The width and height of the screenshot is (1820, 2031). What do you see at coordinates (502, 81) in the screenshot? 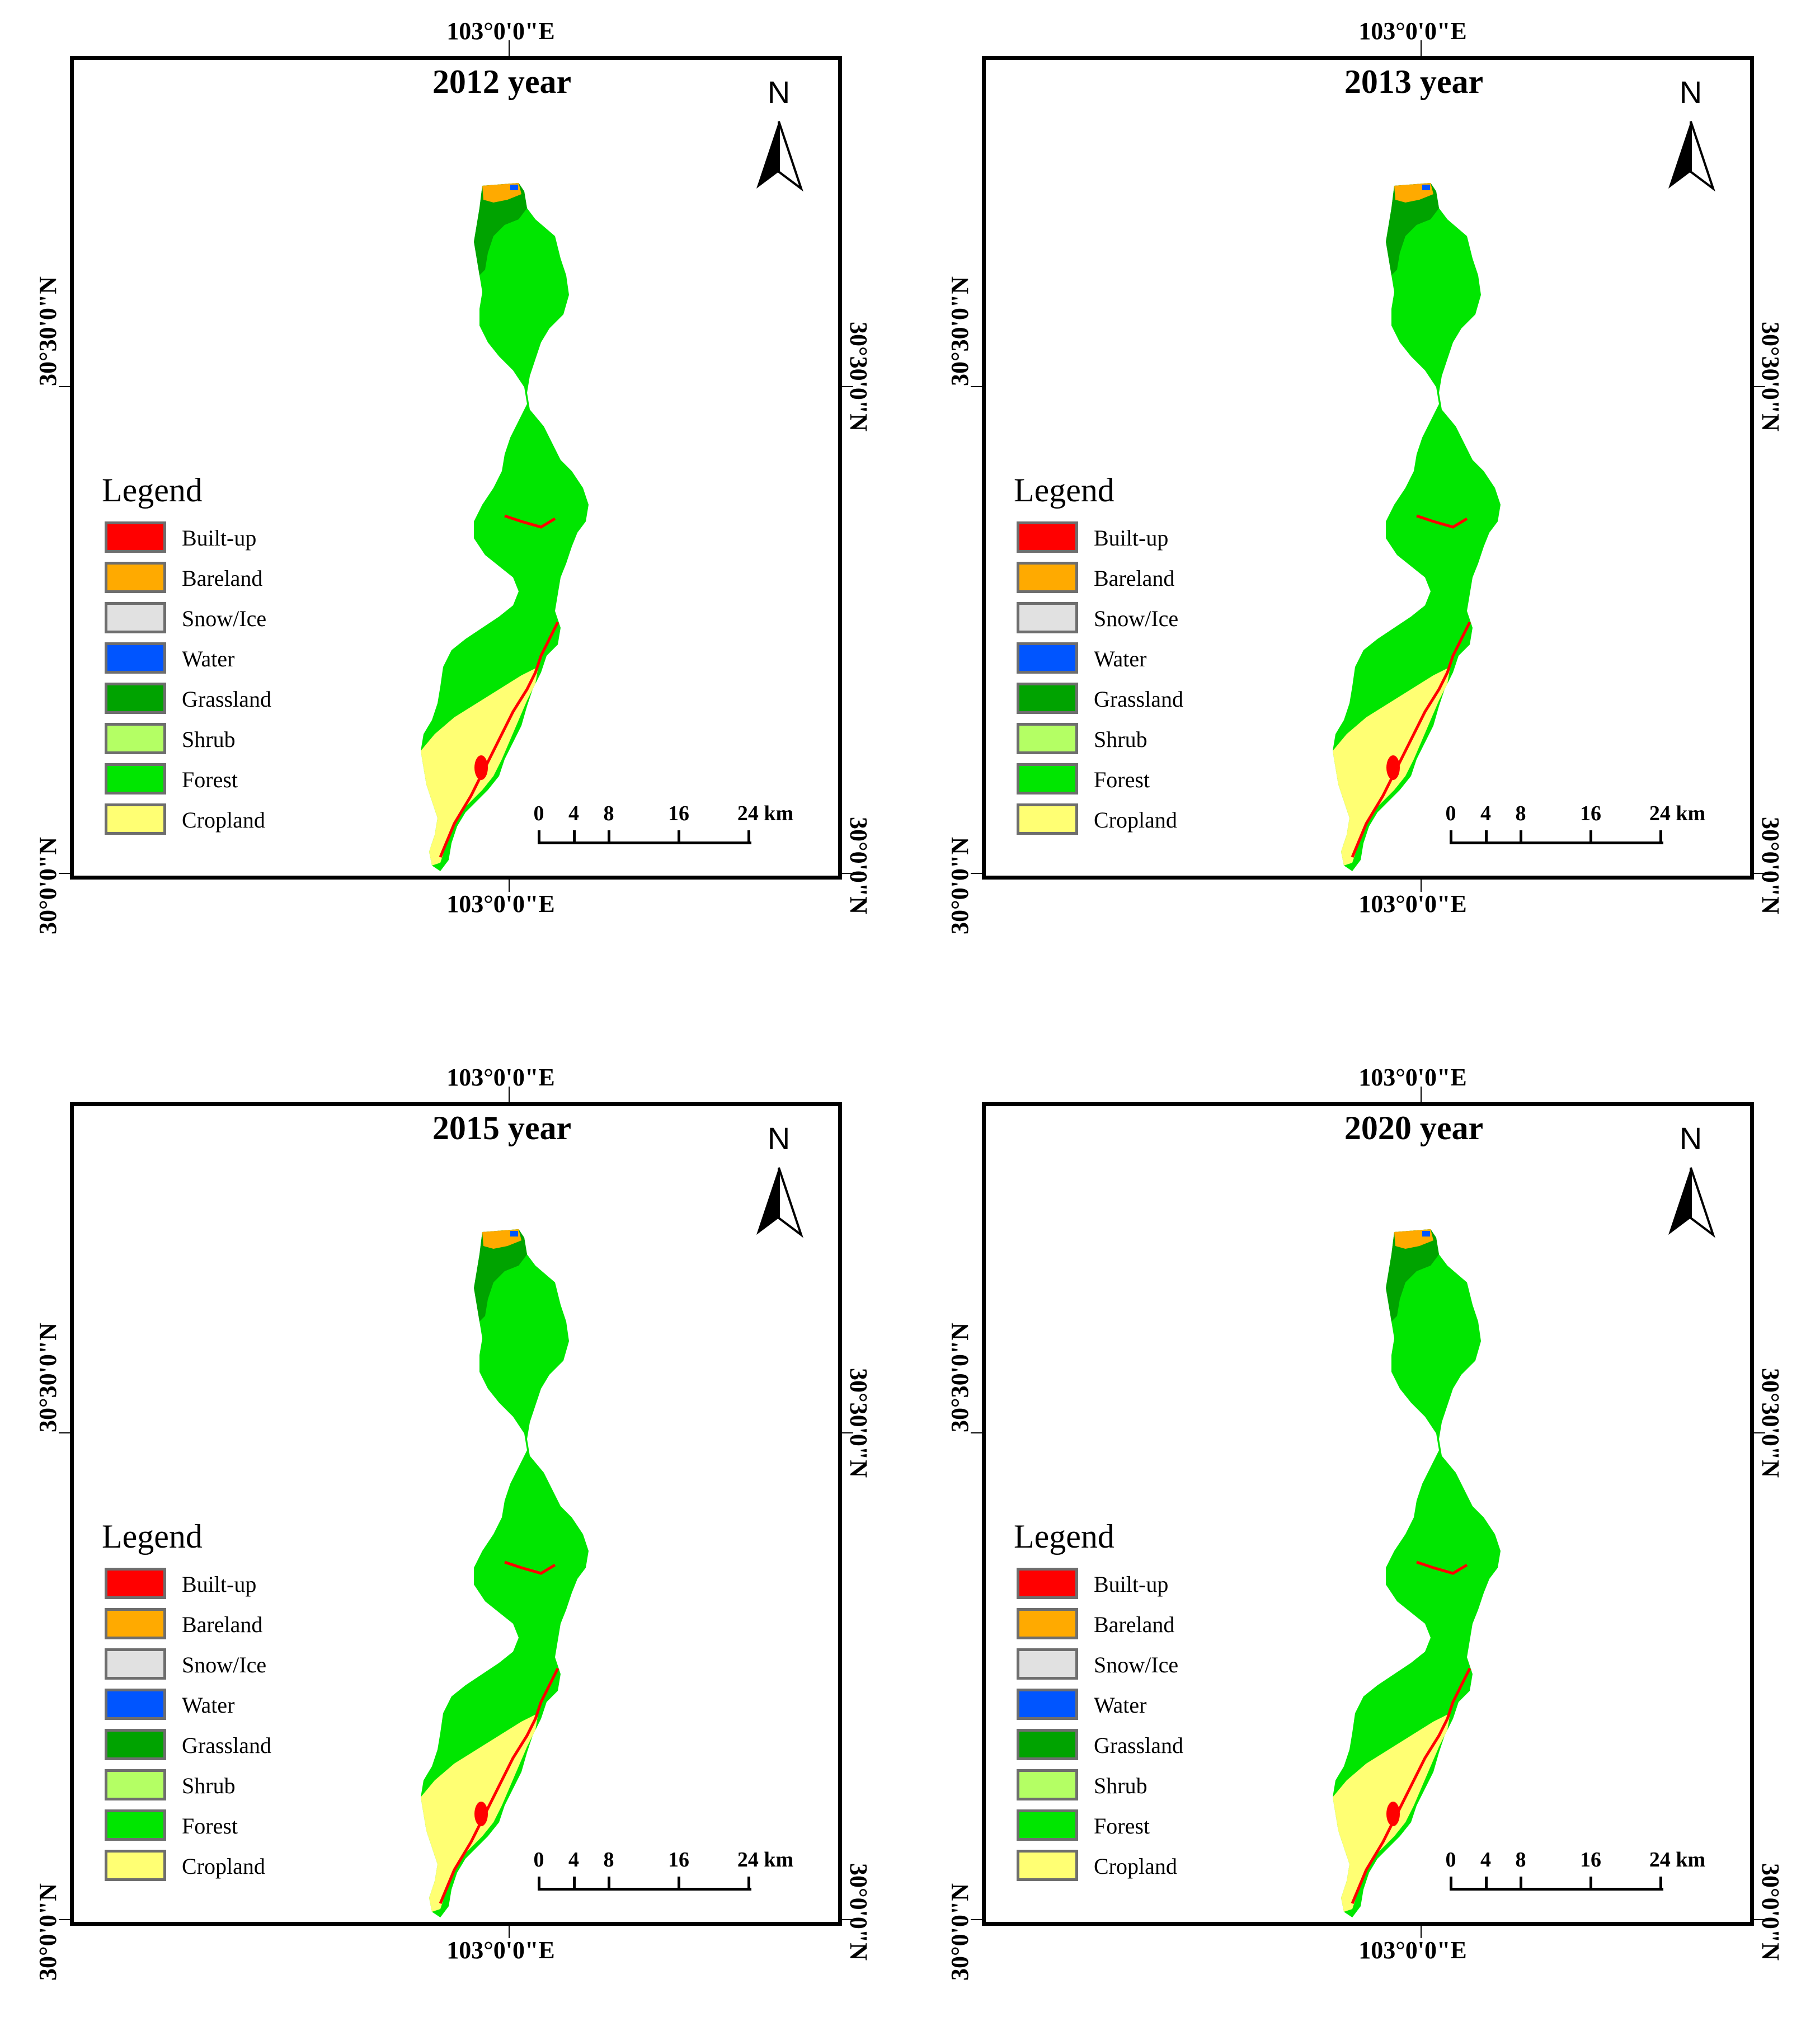
I see `map-title: 2012 year` at bounding box center [502, 81].